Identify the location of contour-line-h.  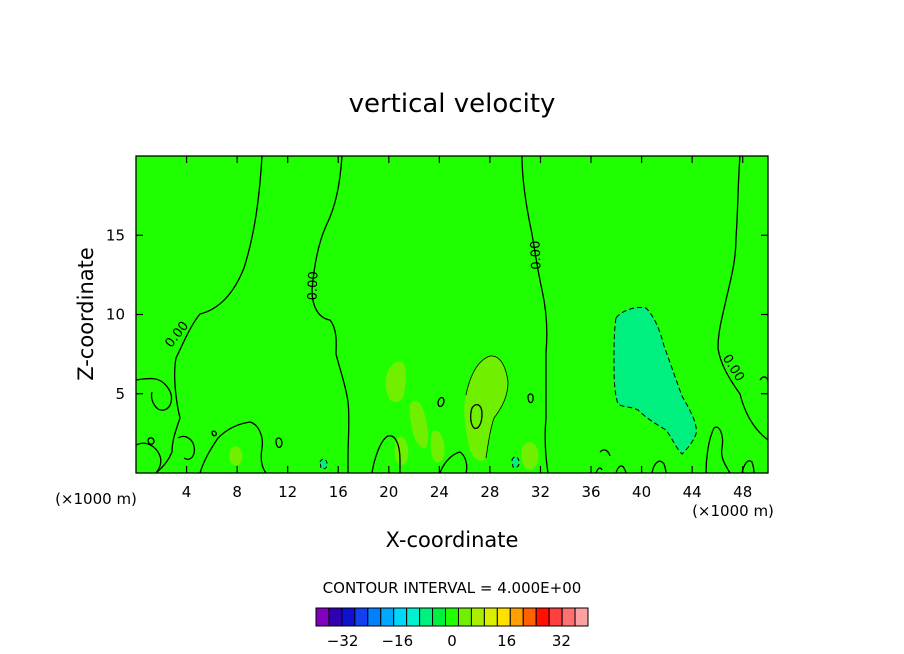
(186, 447).